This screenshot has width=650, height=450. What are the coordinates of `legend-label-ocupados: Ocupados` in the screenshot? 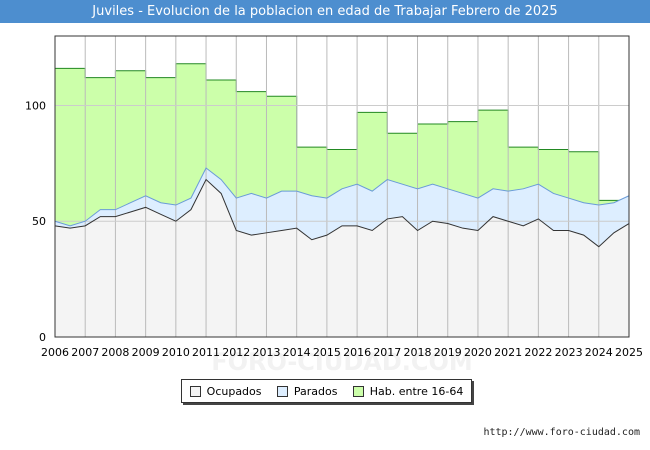 It's located at (234, 391).